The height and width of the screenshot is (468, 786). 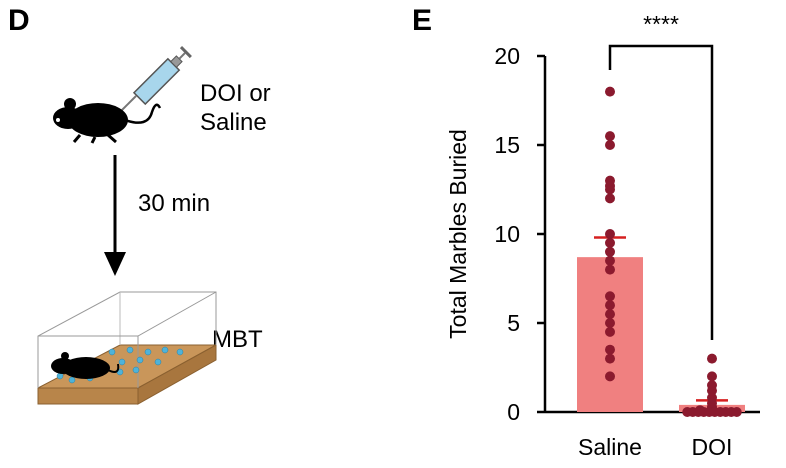 I want to click on mbt-label: MBT, so click(x=237, y=339).